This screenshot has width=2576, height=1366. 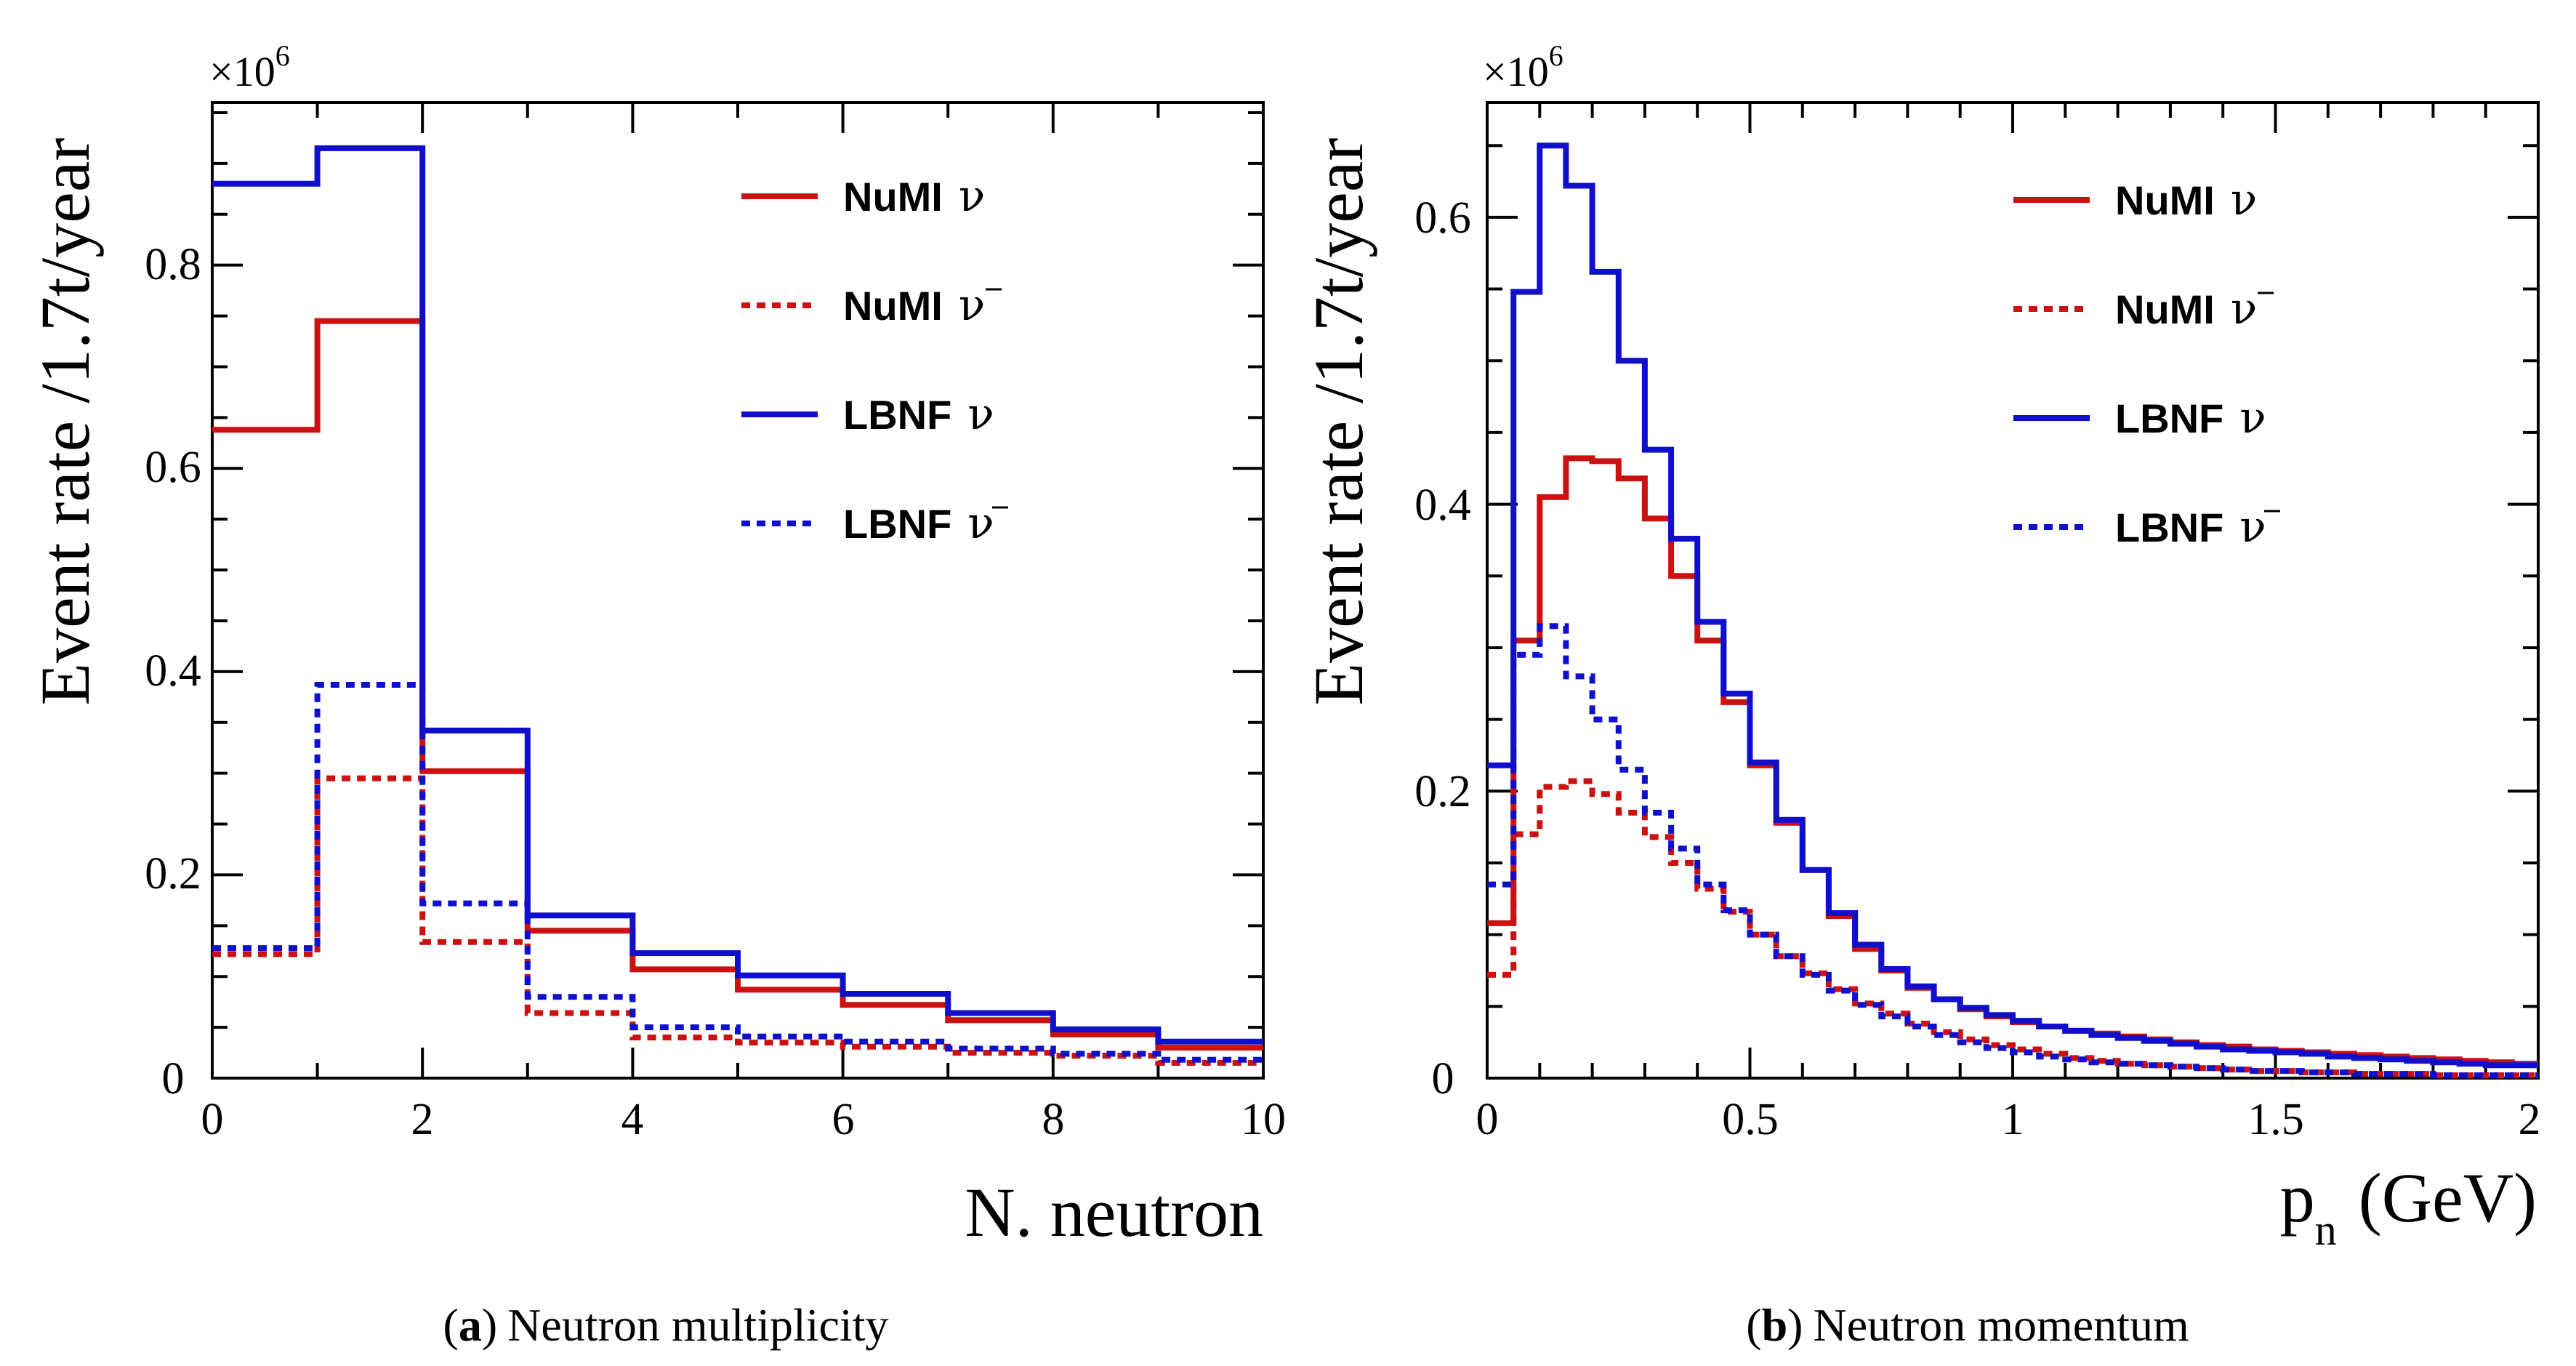 I want to click on panel-a-ytick-label: 0.8, so click(x=173, y=264).